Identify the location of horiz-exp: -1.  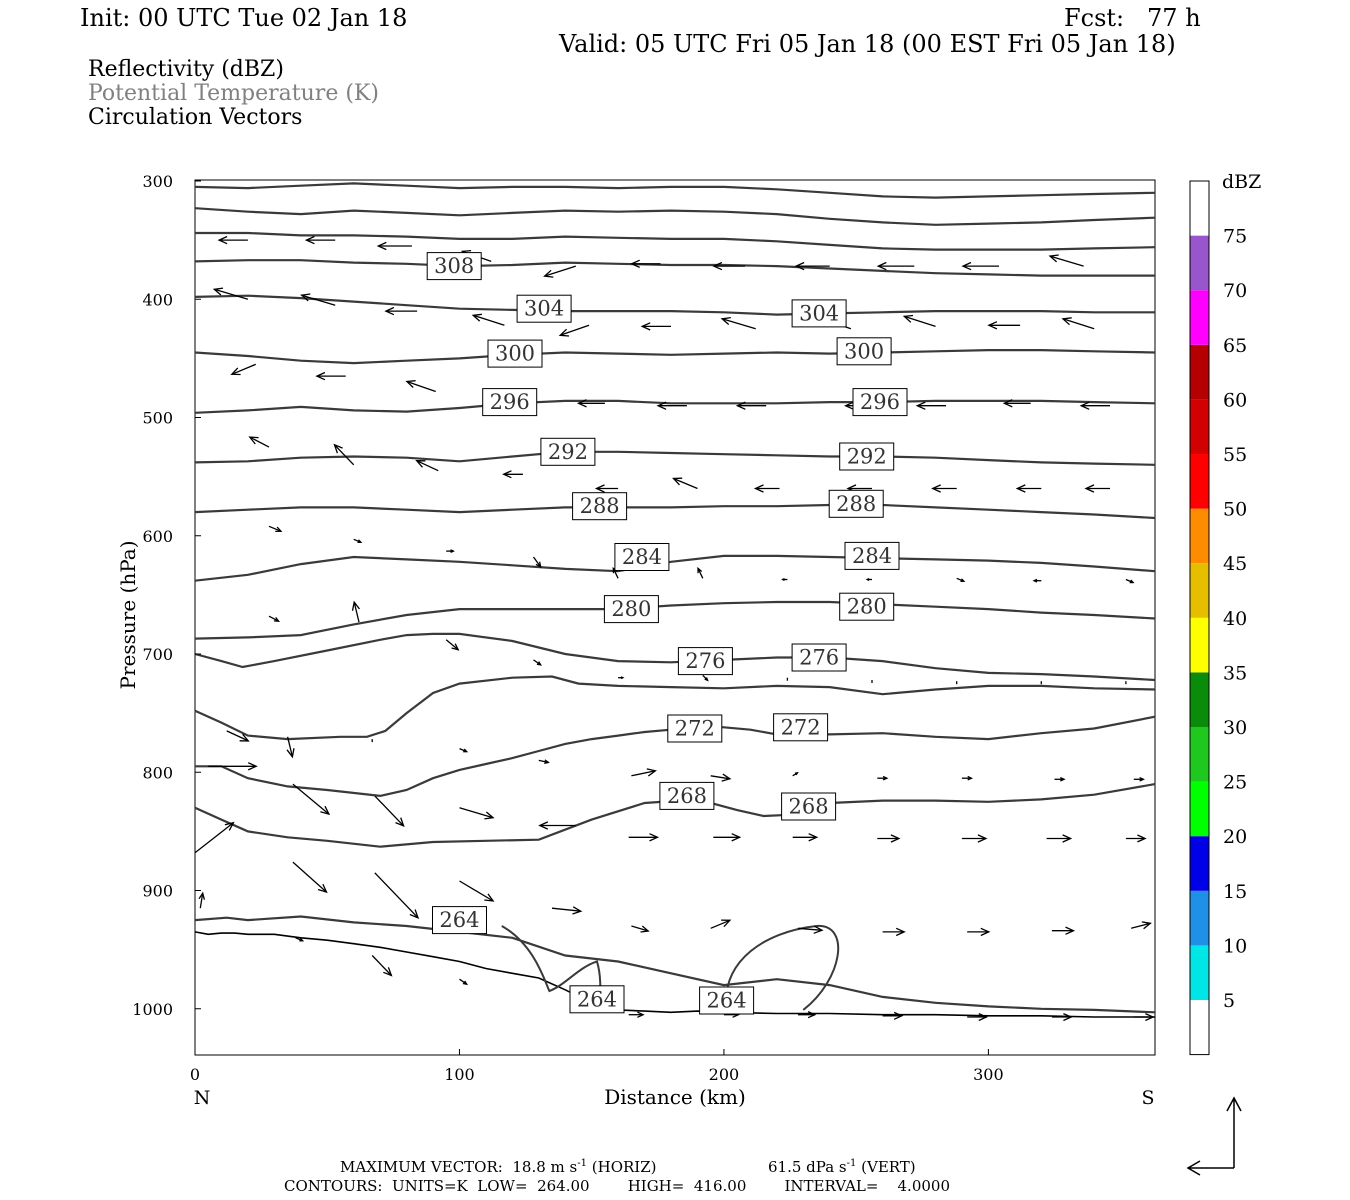
(582, 1163).